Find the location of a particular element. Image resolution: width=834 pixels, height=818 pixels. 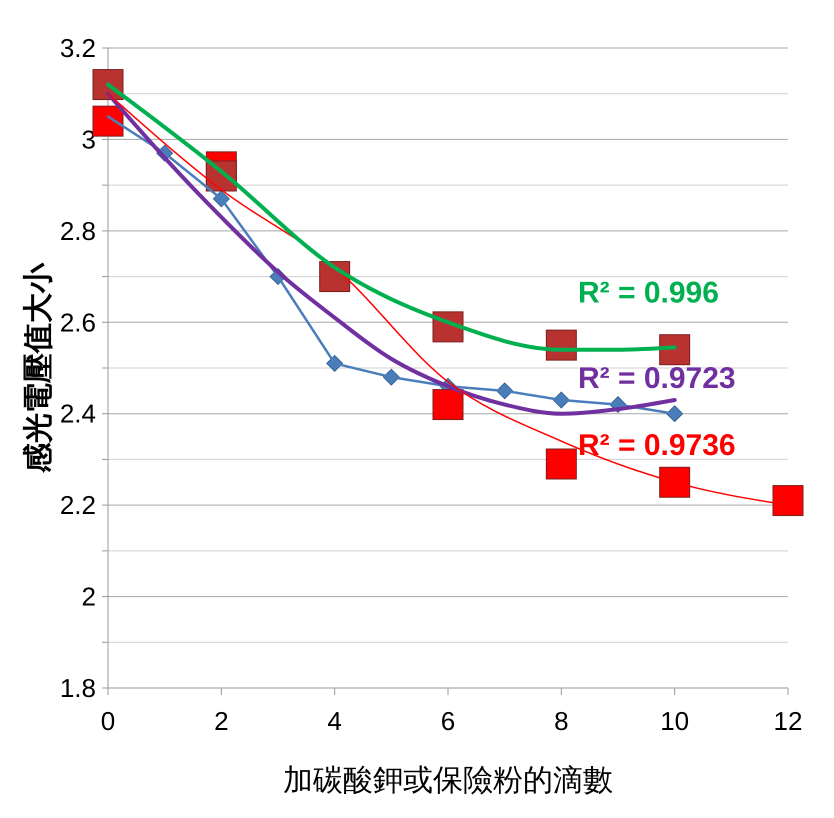

y-tick-label: 2.6 is located at coordinates (78, 322).